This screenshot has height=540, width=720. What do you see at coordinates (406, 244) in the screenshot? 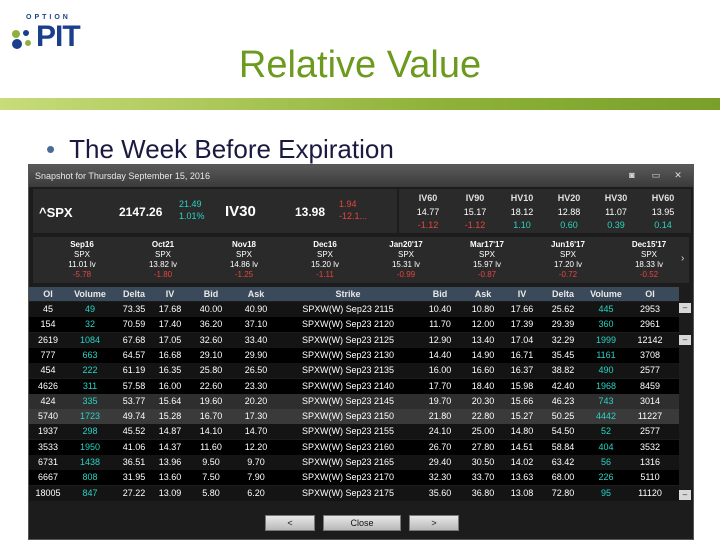
I see `expiration-name: Jan20'17` at bounding box center [406, 244].